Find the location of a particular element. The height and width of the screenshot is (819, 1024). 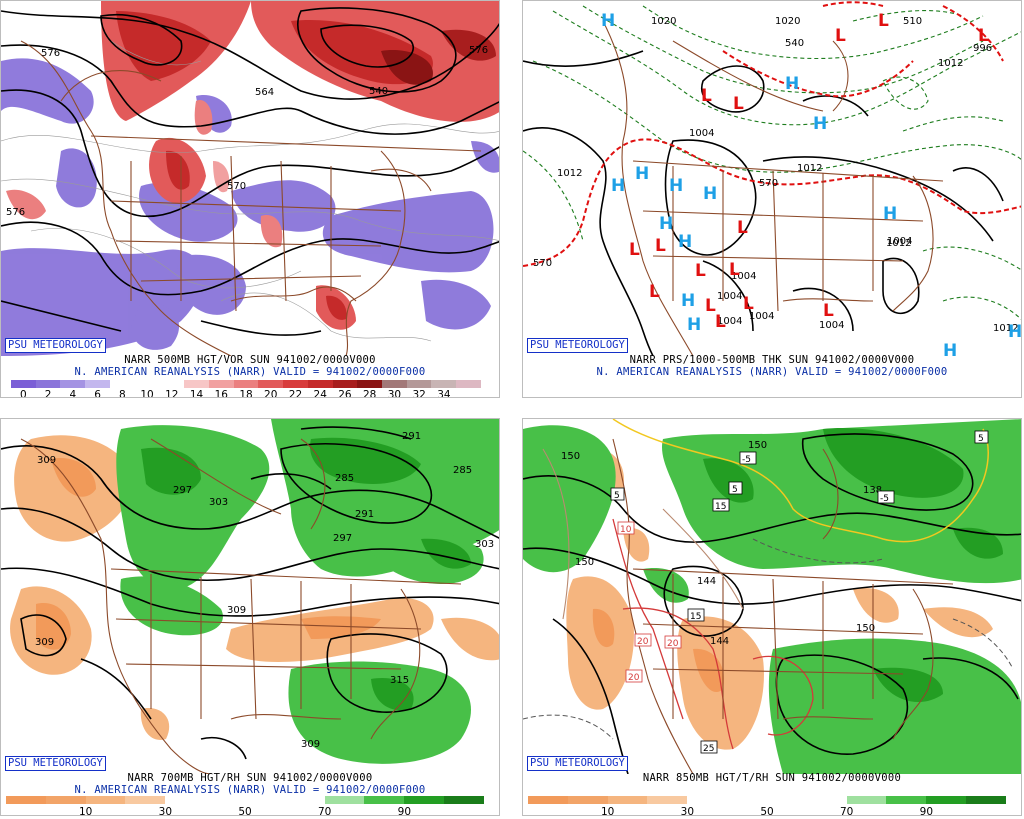

colorbar-tick-label: 14 is located at coordinates (196, 393).